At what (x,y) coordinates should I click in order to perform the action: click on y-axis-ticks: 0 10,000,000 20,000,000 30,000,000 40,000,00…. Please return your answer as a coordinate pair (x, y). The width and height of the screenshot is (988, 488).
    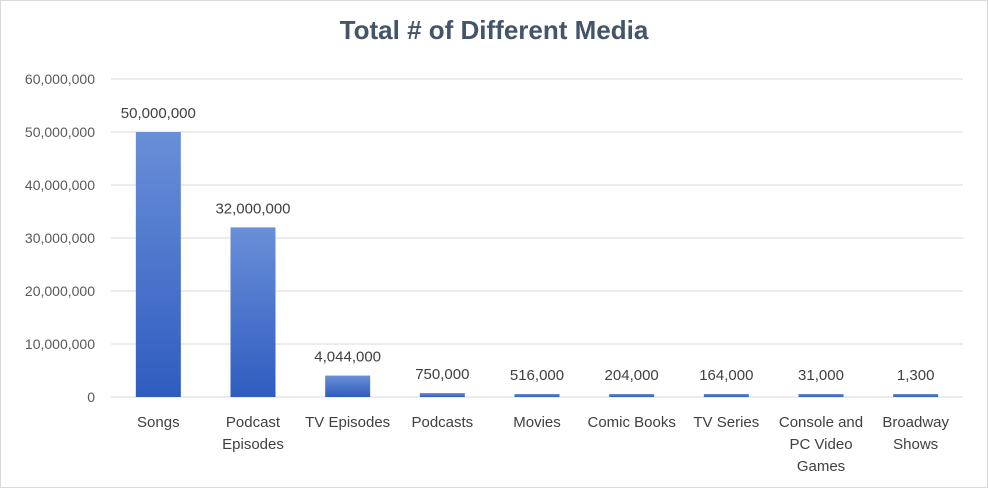
    Looking at the image, I should click on (60, 238).